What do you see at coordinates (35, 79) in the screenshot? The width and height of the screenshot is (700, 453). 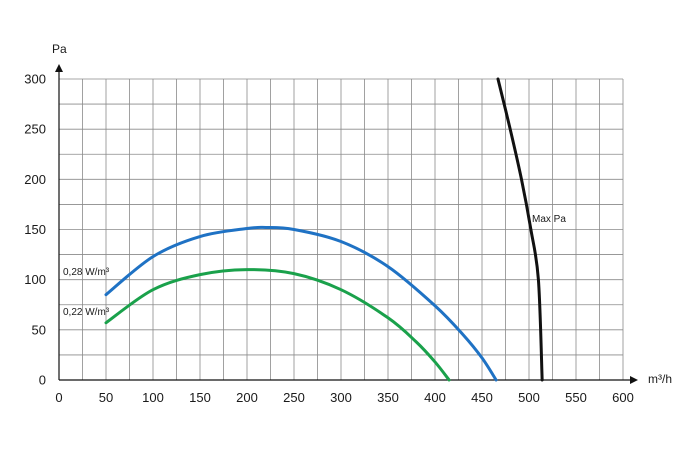 I see `y-tick-label: 300` at bounding box center [35, 79].